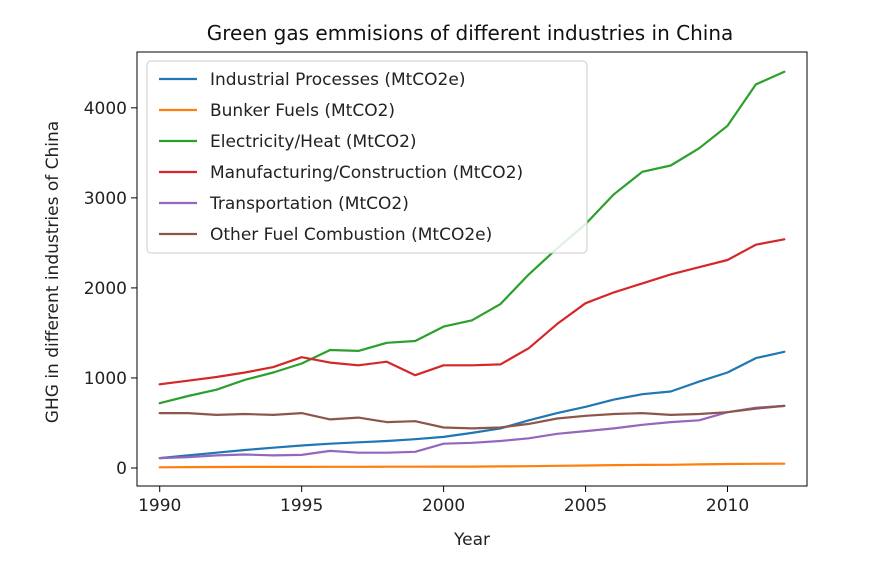 The image size is (888, 582). What do you see at coordinates (727, 506) in the screenshot?
I see `x-tick-label: 2010` at bounding box center [727, 506].